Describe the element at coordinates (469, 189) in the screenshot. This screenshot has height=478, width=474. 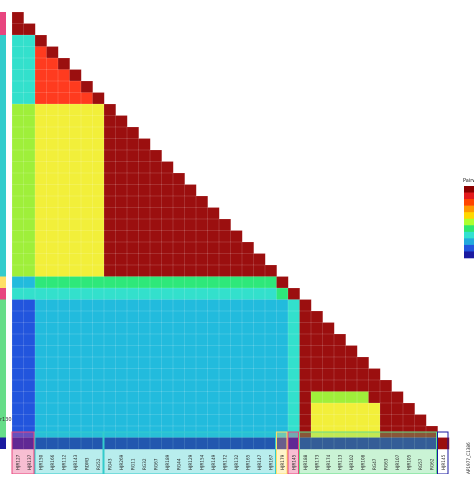
I see `legend-swatch` at that location.